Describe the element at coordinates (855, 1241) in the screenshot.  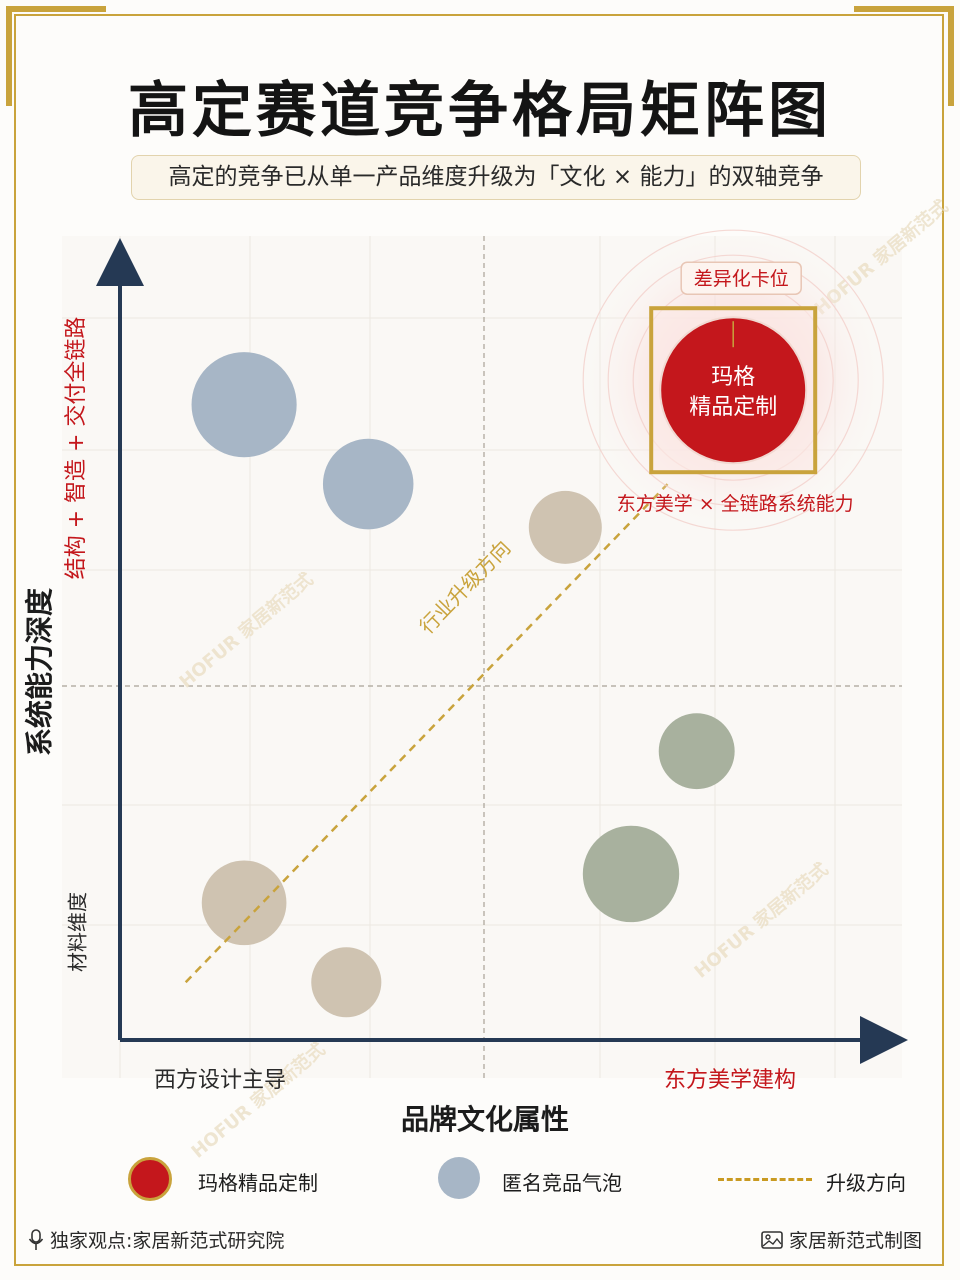
I see `footer-credit: 家居新范式制图` at that location.